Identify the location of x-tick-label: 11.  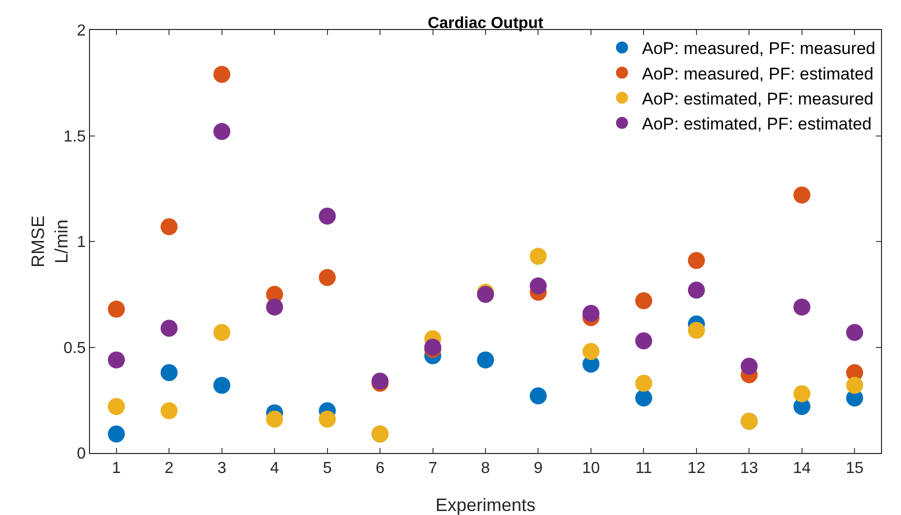
(643, 469).